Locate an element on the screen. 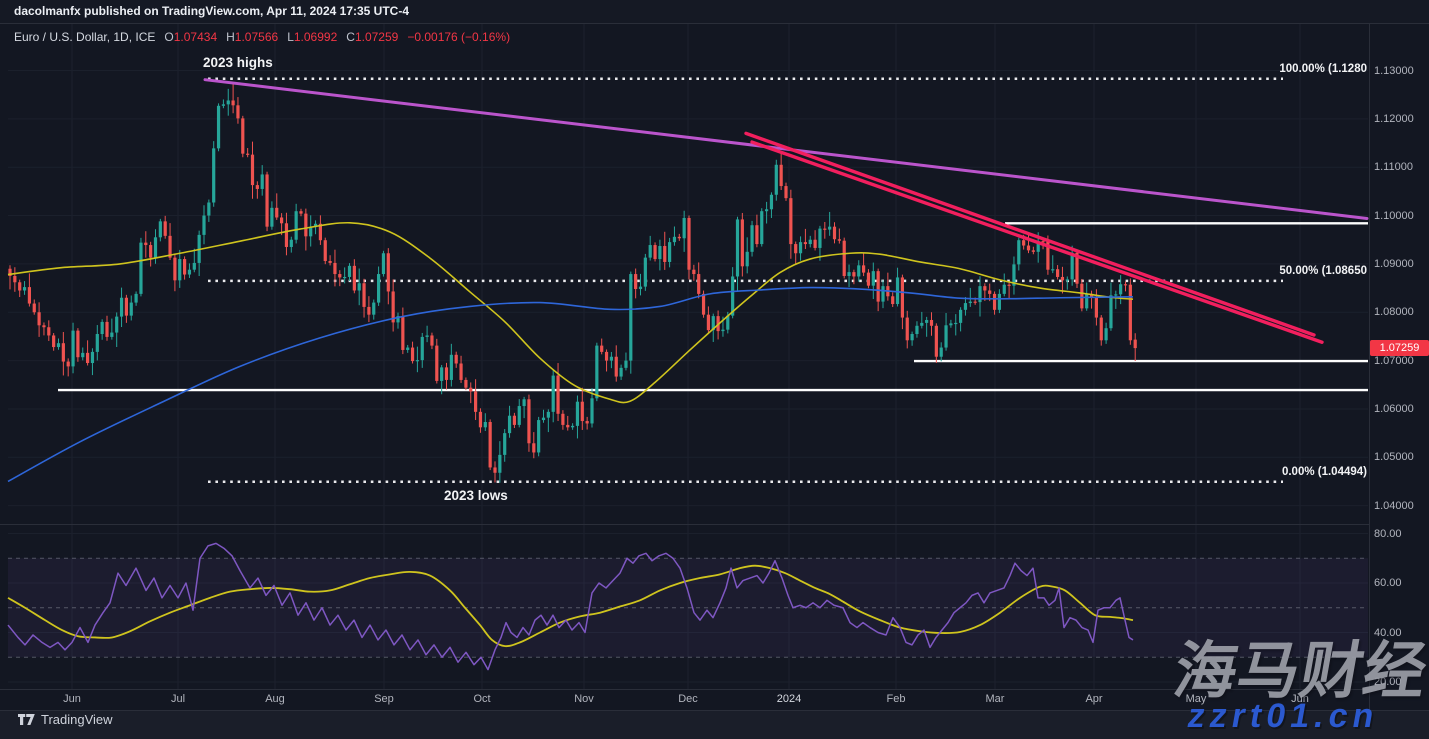  rsi-axis-label: 40.00 is located at coordinates (1388, 632).